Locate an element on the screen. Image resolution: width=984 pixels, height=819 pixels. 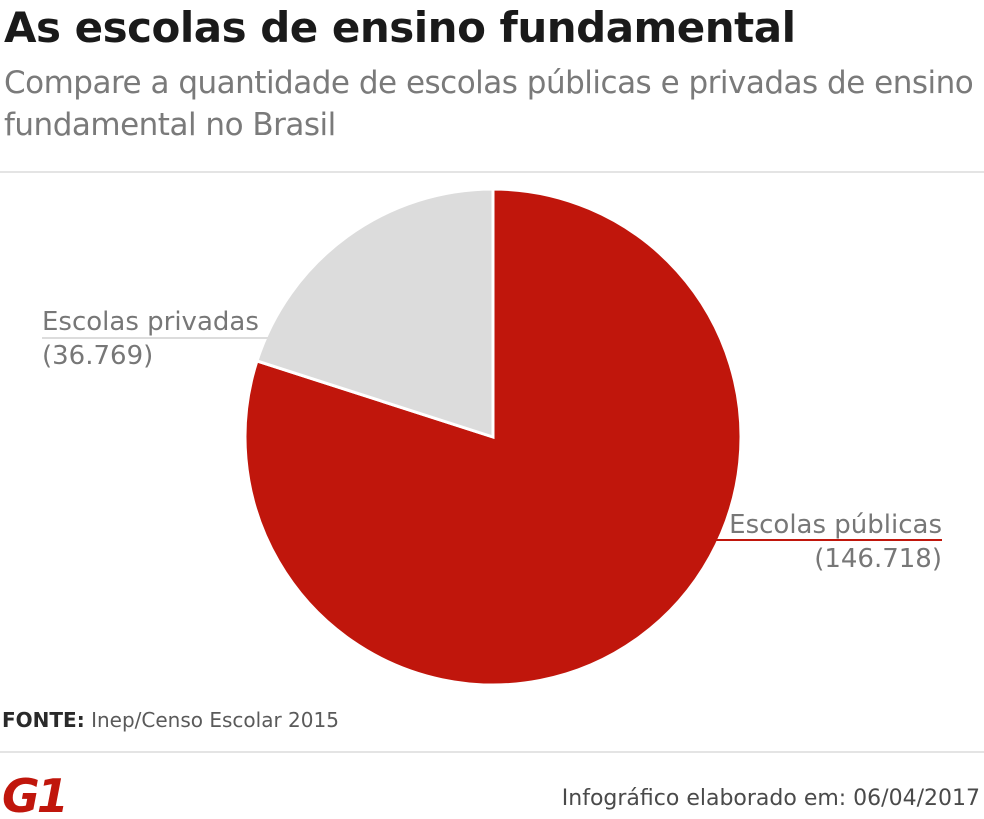
slice-value-escolas-publicas: (146.718) is located at coordinates (878, 559).